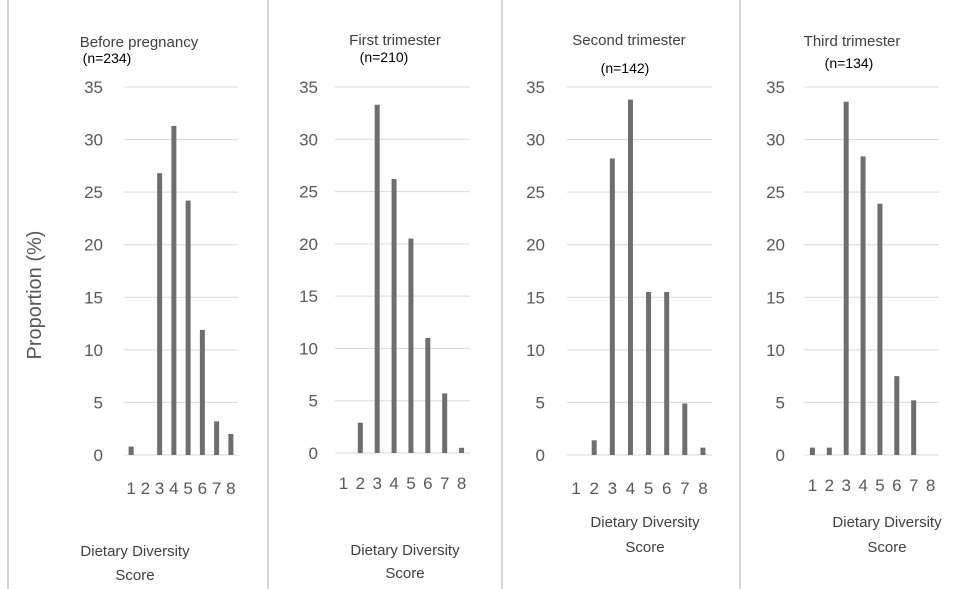  Describe the element at coordinates (384, 57) in the screenshot. I see `sample-size-label: (n=210)` at that location.